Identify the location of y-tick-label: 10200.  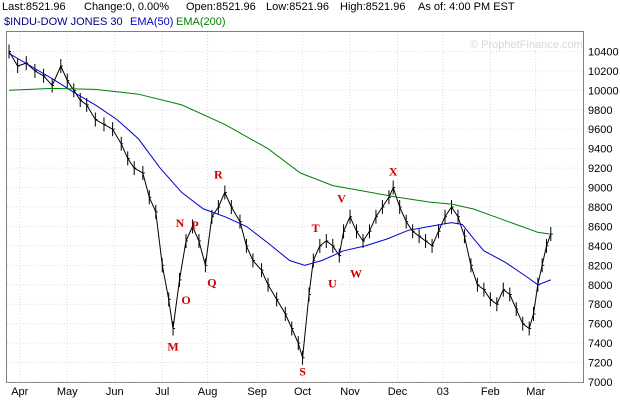
(603, 72).